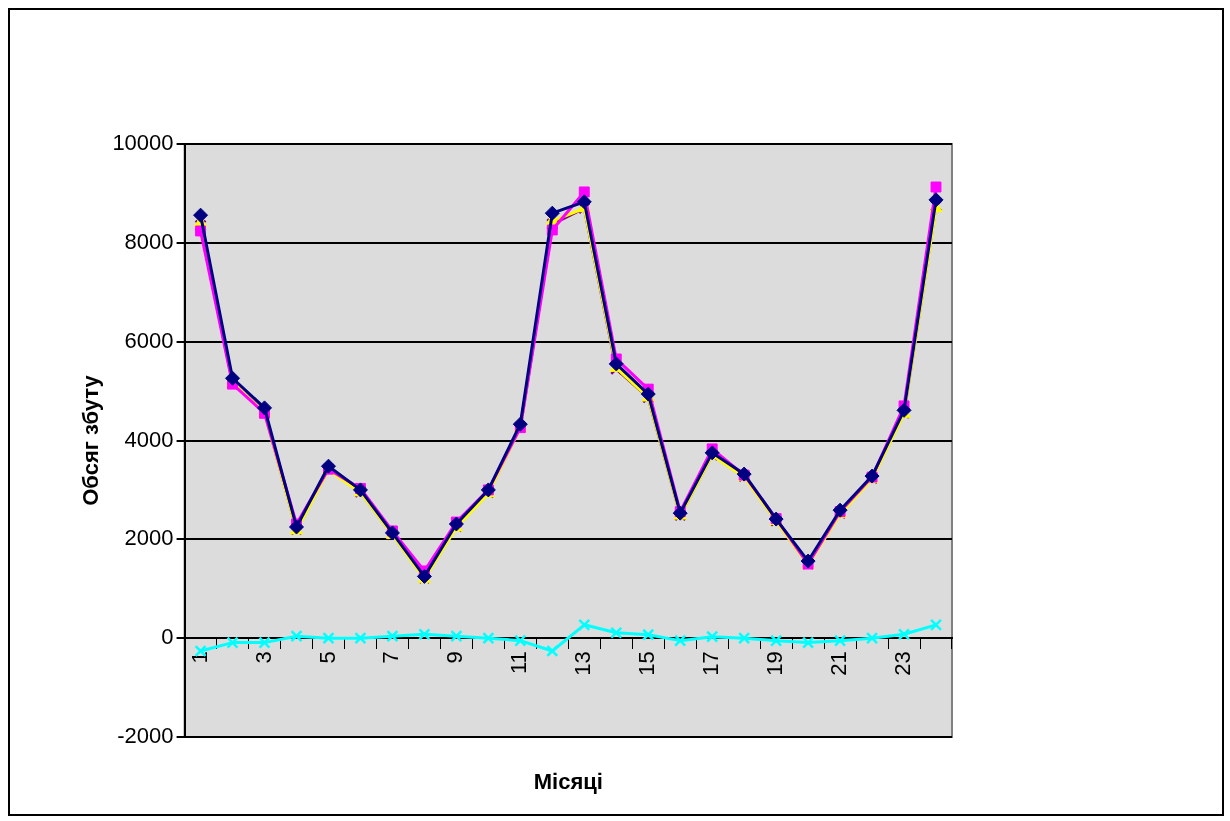  I want to click on y-tick-label: 4000, so click(149, 439).